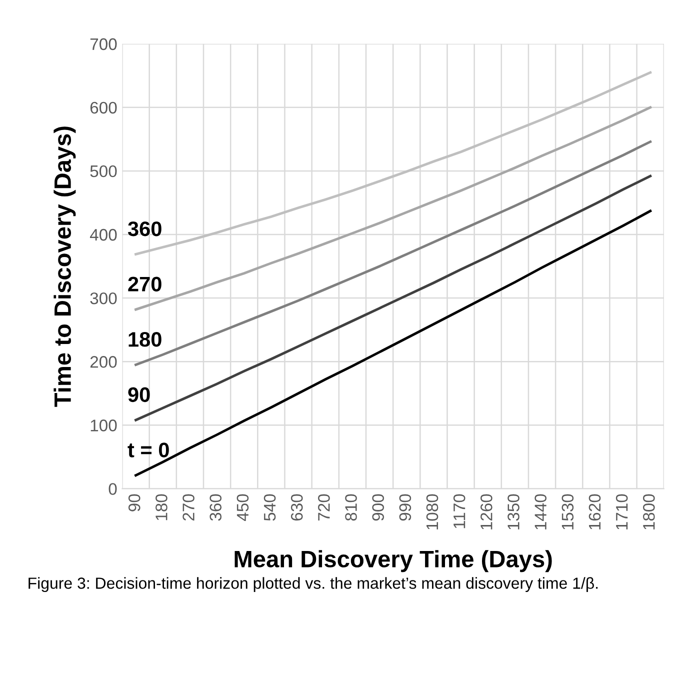 The width and height of the screenshot is (683, 675). Describe the element at coordinates (134, 503) in the screenshot. I see `x-tick-label: 90` at that location.